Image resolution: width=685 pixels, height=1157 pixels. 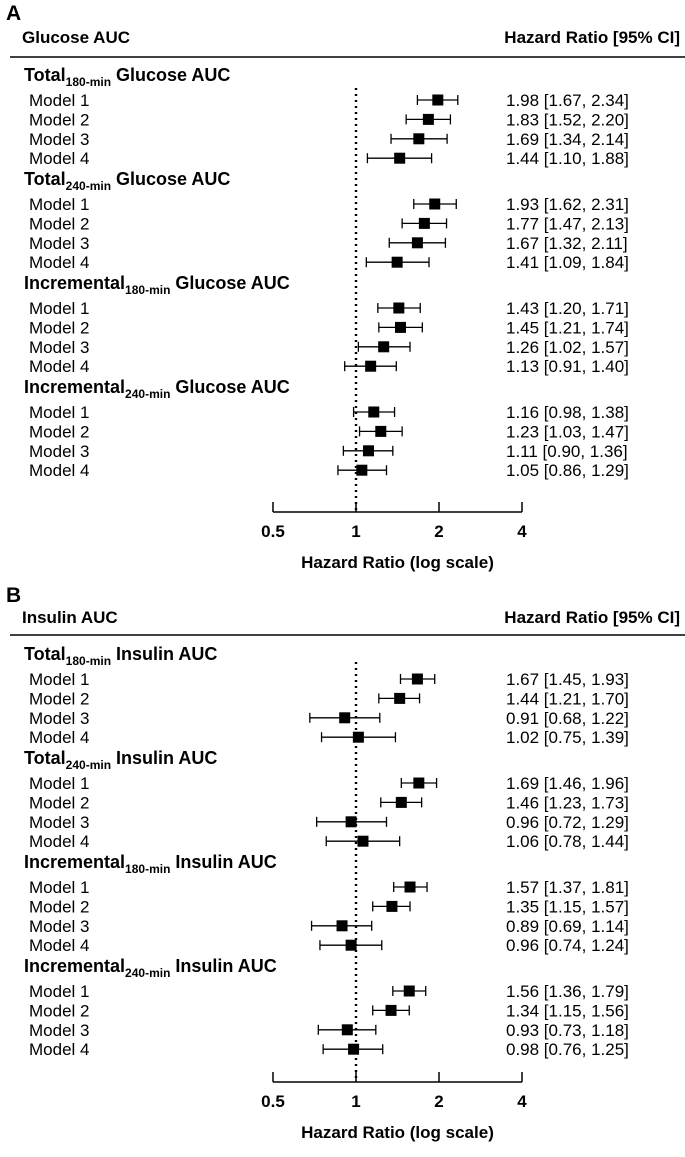 I want to click on x-axis-label: Hazard Ratio (log scale), so click(x=397, y=562).